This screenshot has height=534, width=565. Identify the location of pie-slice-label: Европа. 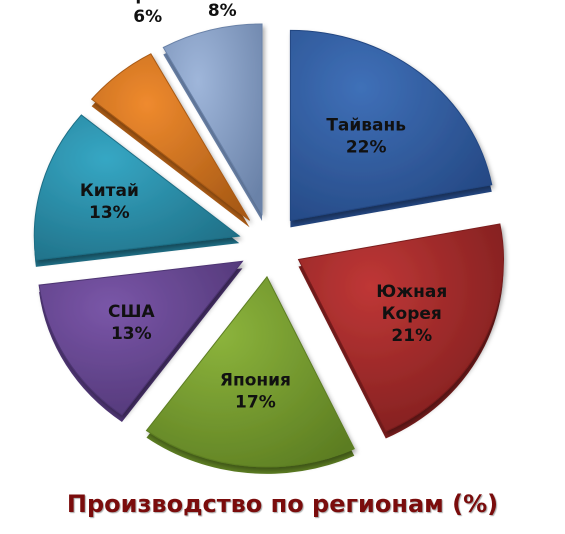
(147, 2).